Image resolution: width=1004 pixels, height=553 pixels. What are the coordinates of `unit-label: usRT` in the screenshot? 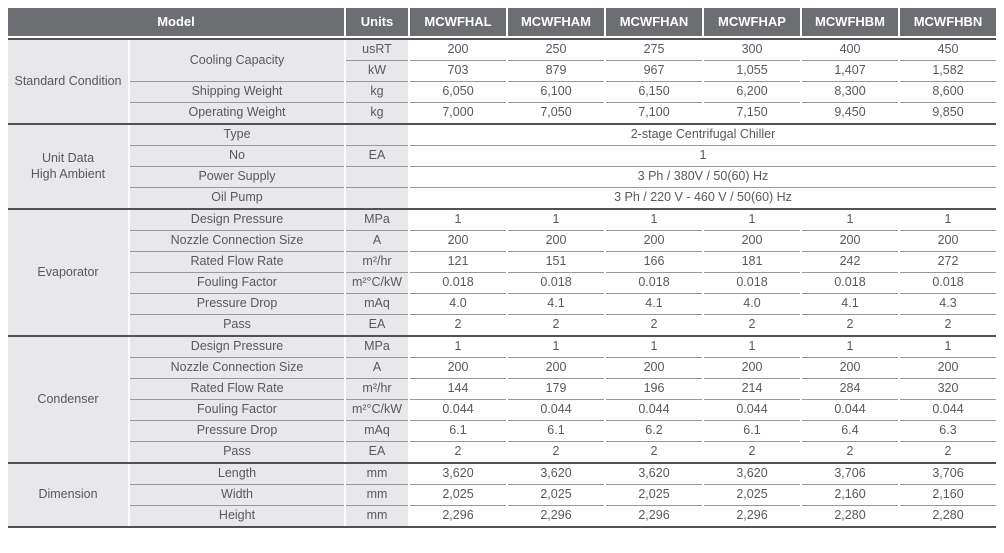 It's located at (377, 50).